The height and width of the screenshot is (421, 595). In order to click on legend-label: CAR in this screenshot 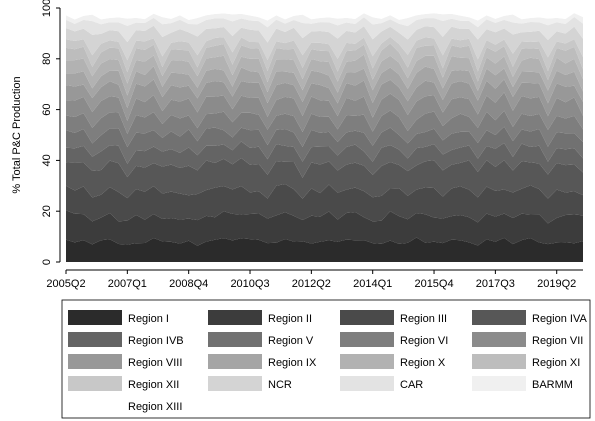, I will do `click(411, 385)`.